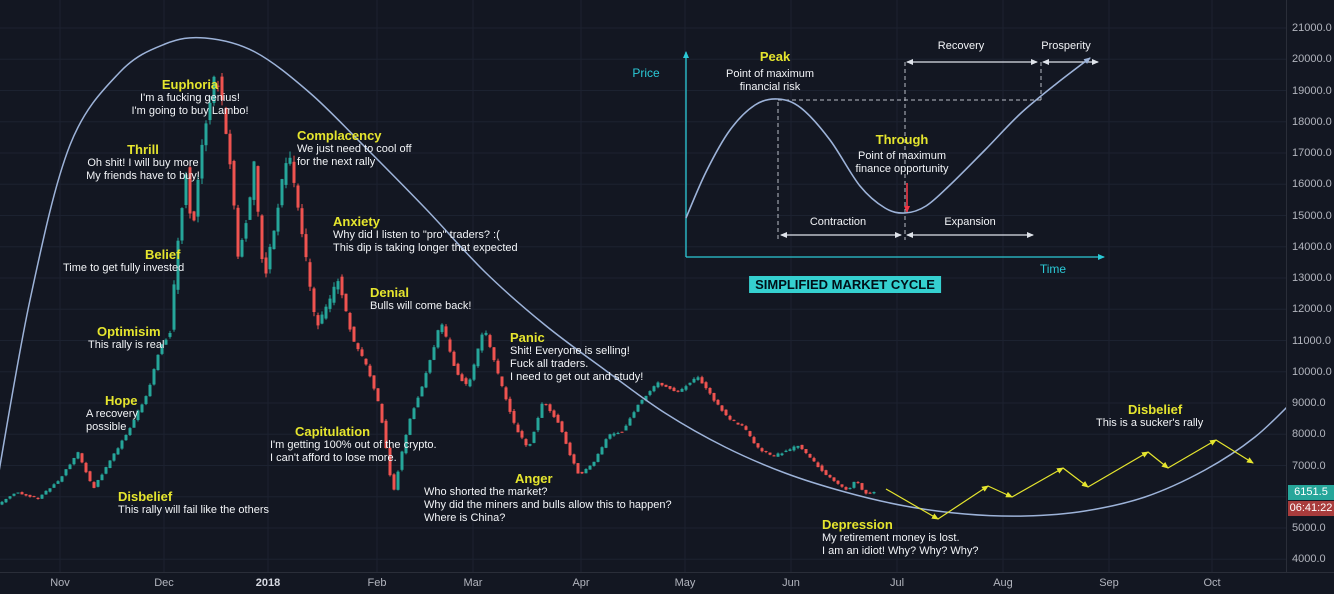 This screenshot has height=594, width=1334. I want to click on cycle-annotation-optimisim: Optimisim This rally is real, so click(126, 338).